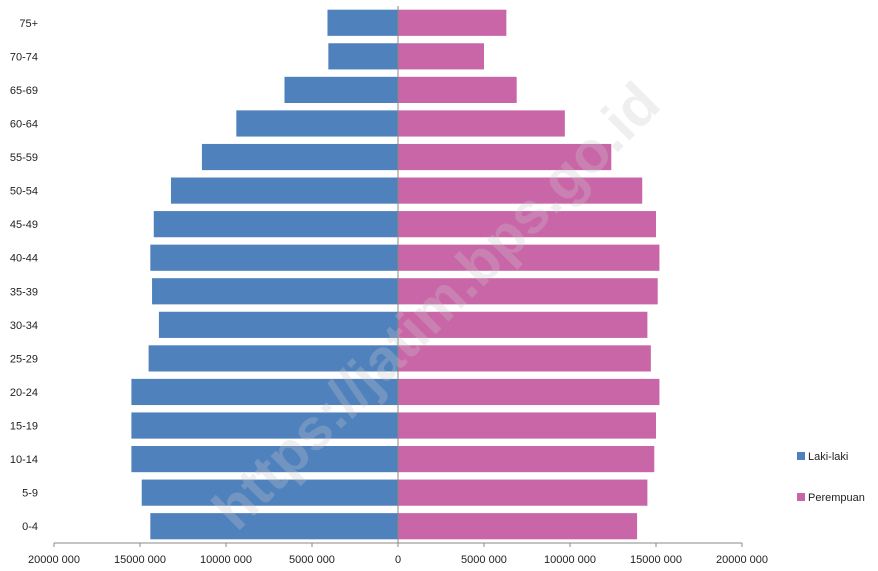  I want to click on y-tick-label: 45-49, so click(24, 225).